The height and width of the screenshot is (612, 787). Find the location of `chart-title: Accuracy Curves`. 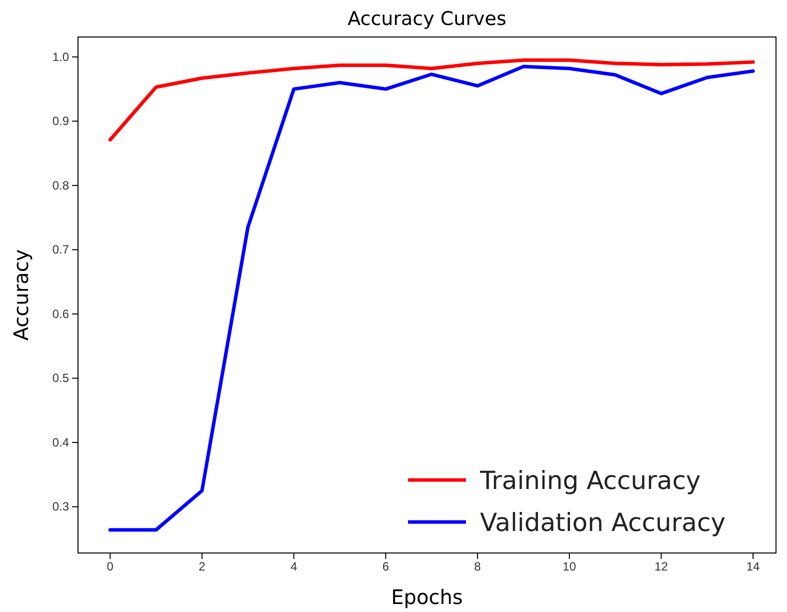

chart-title: Accuracy Curves is located at coordinates (427, 19).